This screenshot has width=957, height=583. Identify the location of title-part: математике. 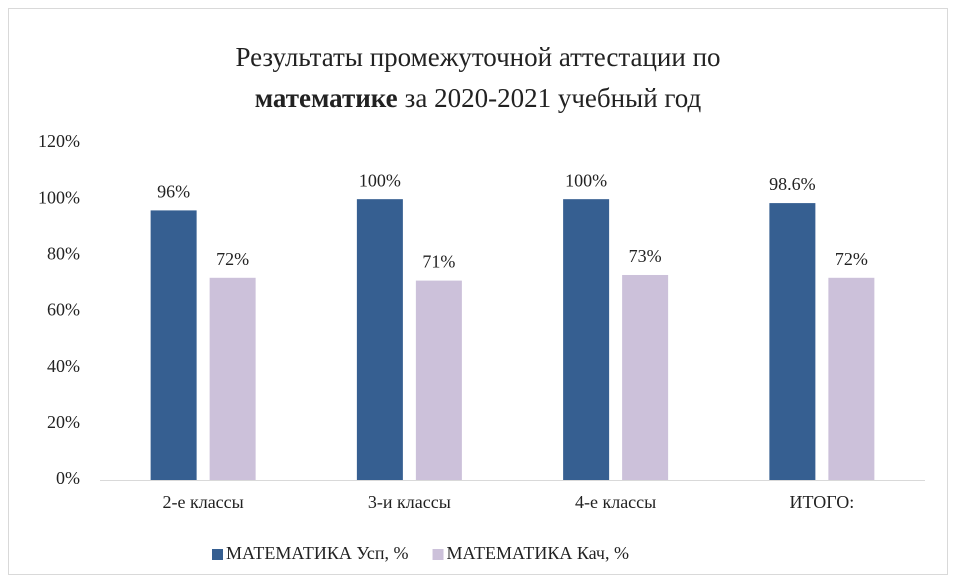
(326, 98).